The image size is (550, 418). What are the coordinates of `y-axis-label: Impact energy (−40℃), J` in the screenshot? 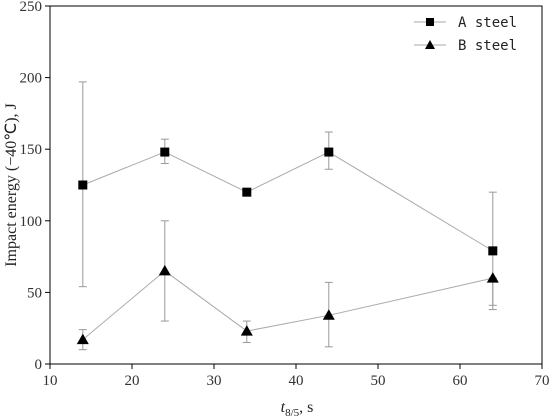 It's located at (11, 185).